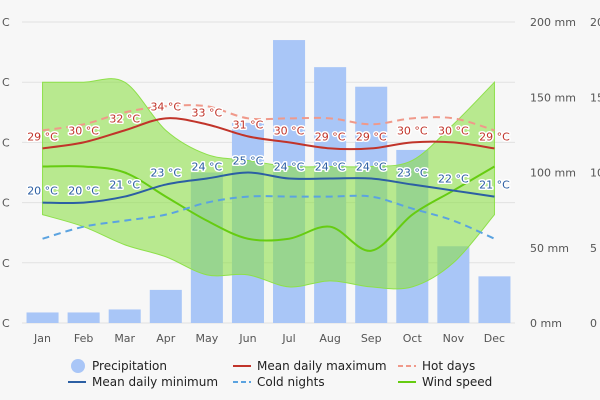 This screenshot has width=600, height=400. Describe the element at coordinates (448, 366) in the screenshot. I see `legend-label: Hot days` at that location.